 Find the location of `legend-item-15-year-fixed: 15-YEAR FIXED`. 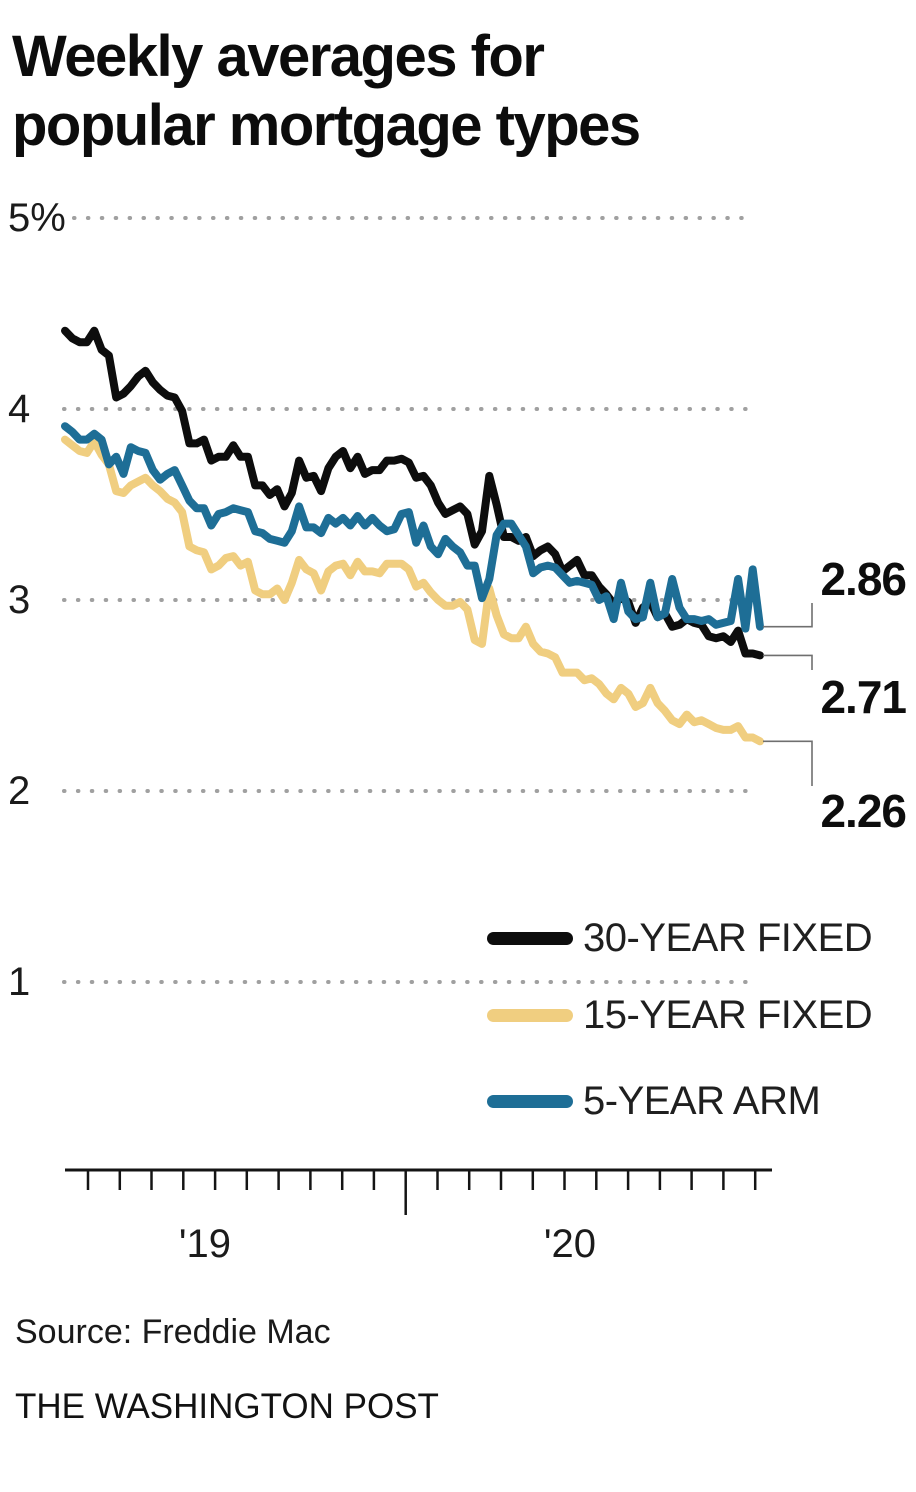

legend-item-15-year-fixed: 15-YEAR FIXED is located at coordinates (680, 1015).